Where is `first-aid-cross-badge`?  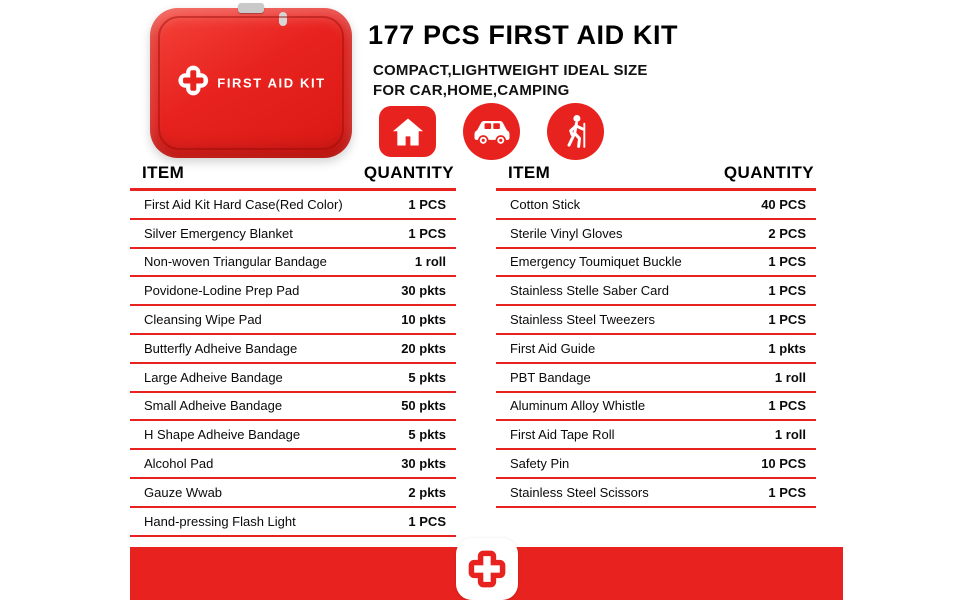
first-aid-cross-badge is located at coordinates (486, 569).